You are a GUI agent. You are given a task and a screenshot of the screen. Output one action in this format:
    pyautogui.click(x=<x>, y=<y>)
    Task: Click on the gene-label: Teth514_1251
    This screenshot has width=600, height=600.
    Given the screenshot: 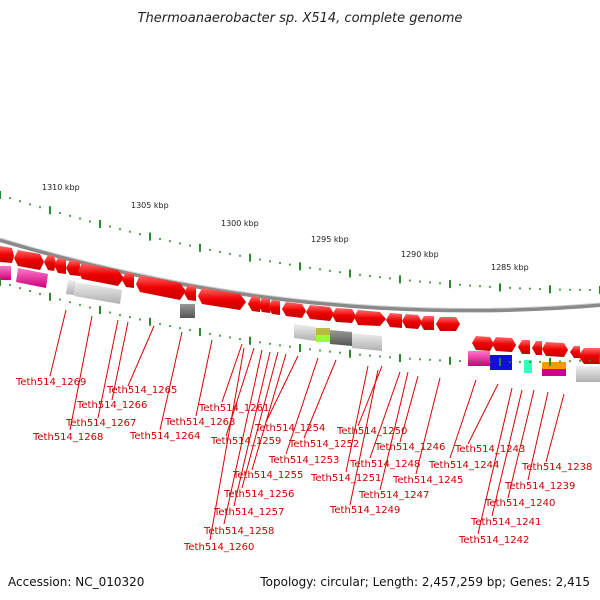 What is the action you would take?
    pyautogui.click(x=345, y=478)
    